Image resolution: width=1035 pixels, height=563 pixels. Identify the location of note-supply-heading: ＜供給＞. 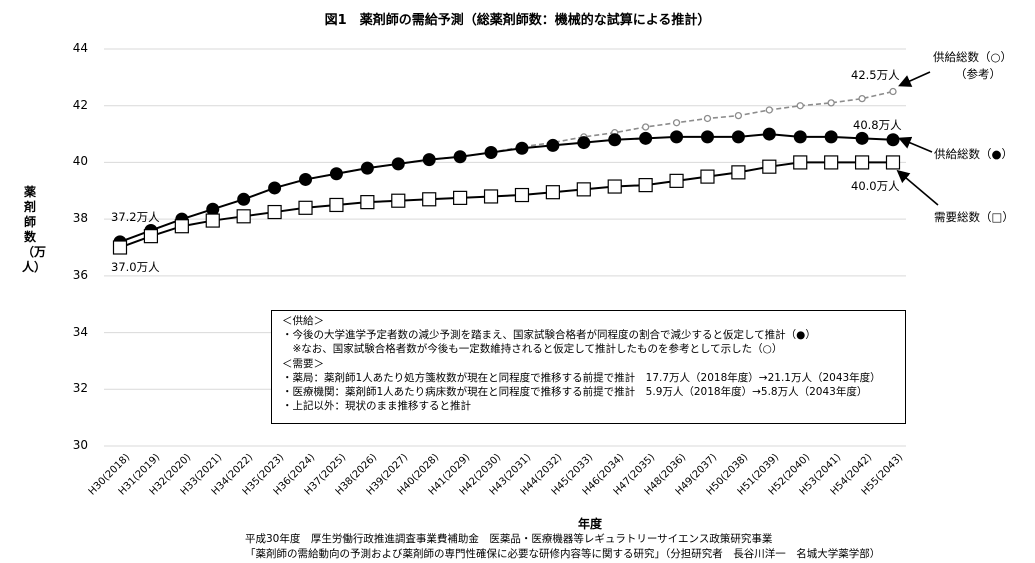
(303, 321).